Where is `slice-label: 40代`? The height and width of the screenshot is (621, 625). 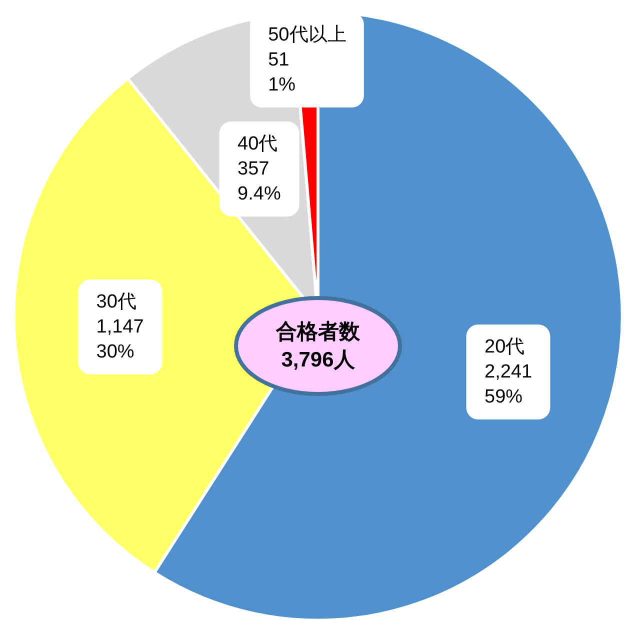
slice-label: 40代 is located at coordinates (258, 143).